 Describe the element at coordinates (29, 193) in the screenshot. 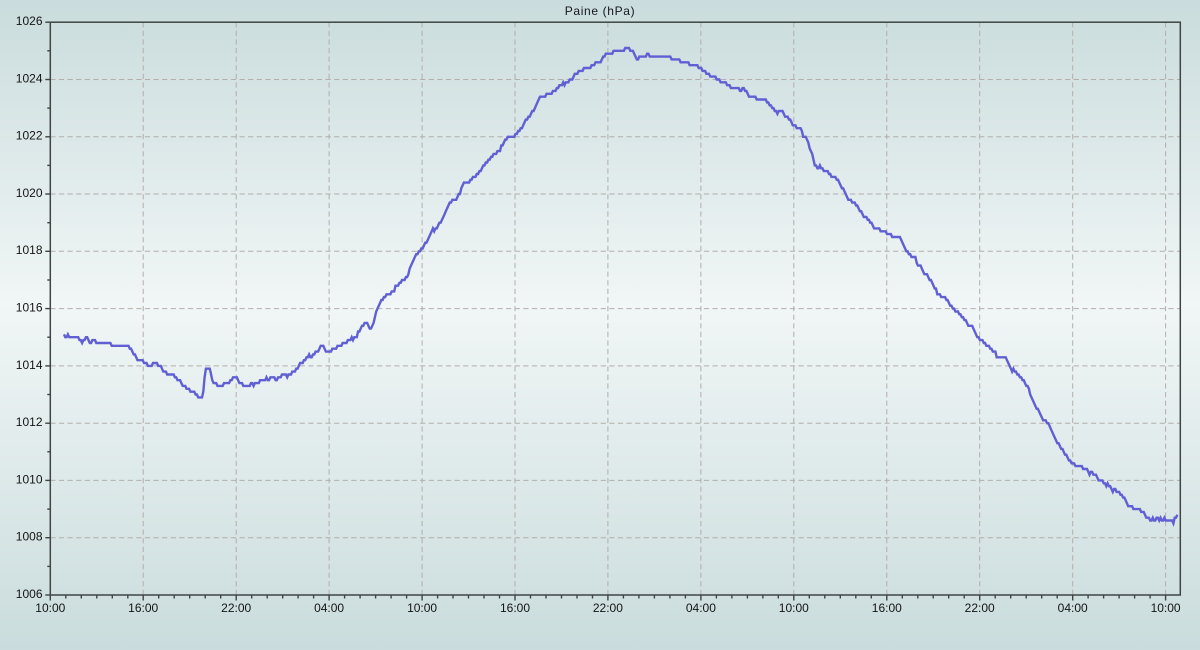

I see `svg-text: 1020` at that location.